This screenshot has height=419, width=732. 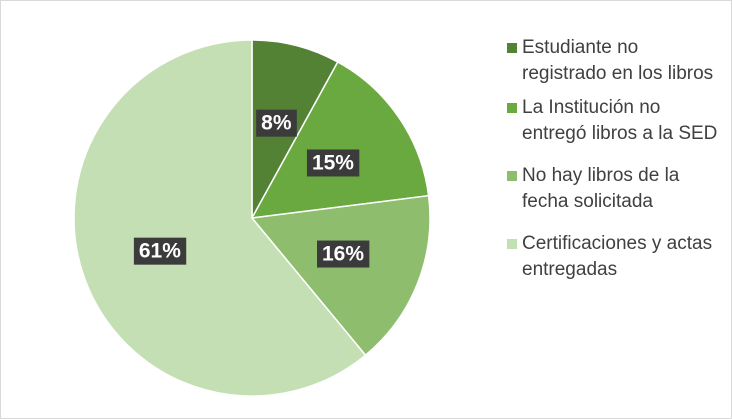 I want to click on legend-label: Certificaciones y actas entregadas, so click(x=617, y=256).